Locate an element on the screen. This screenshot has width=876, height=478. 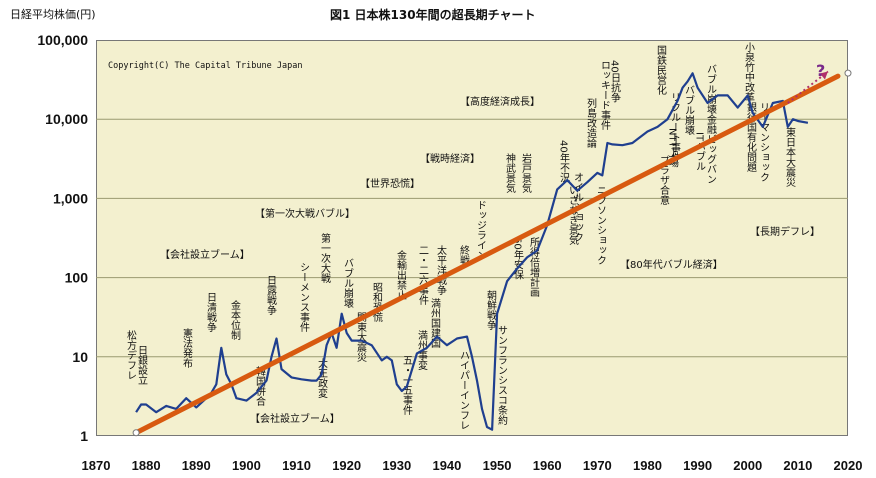
chart-title: 図1 日本株130年間の超長期チャート is located at coordinates (433, 15).